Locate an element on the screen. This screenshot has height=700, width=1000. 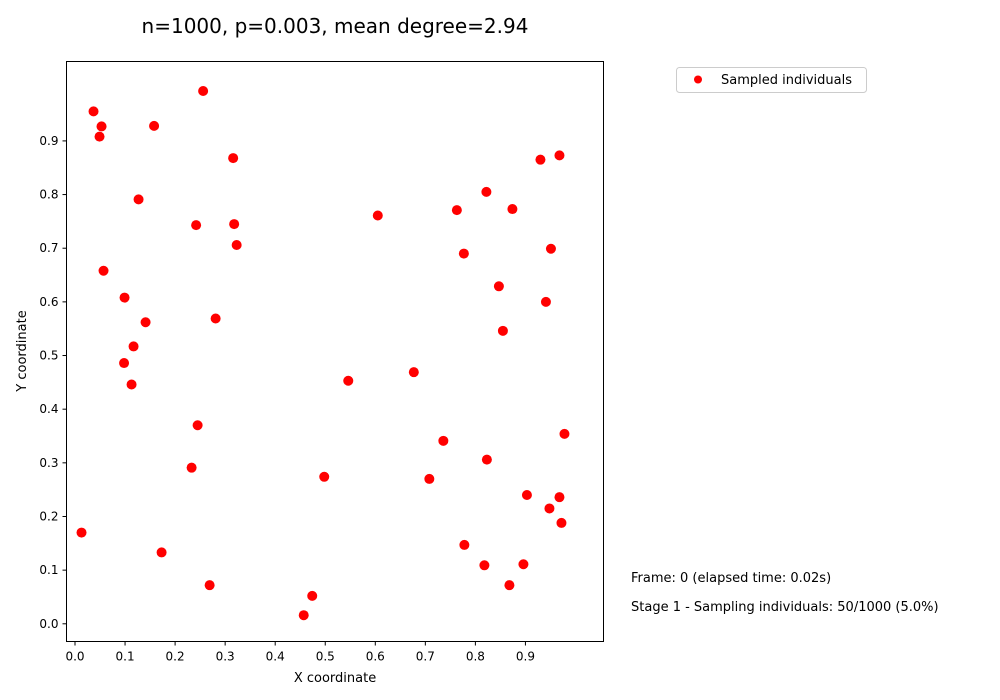
legend-marker is located at coordinates (698, 79).